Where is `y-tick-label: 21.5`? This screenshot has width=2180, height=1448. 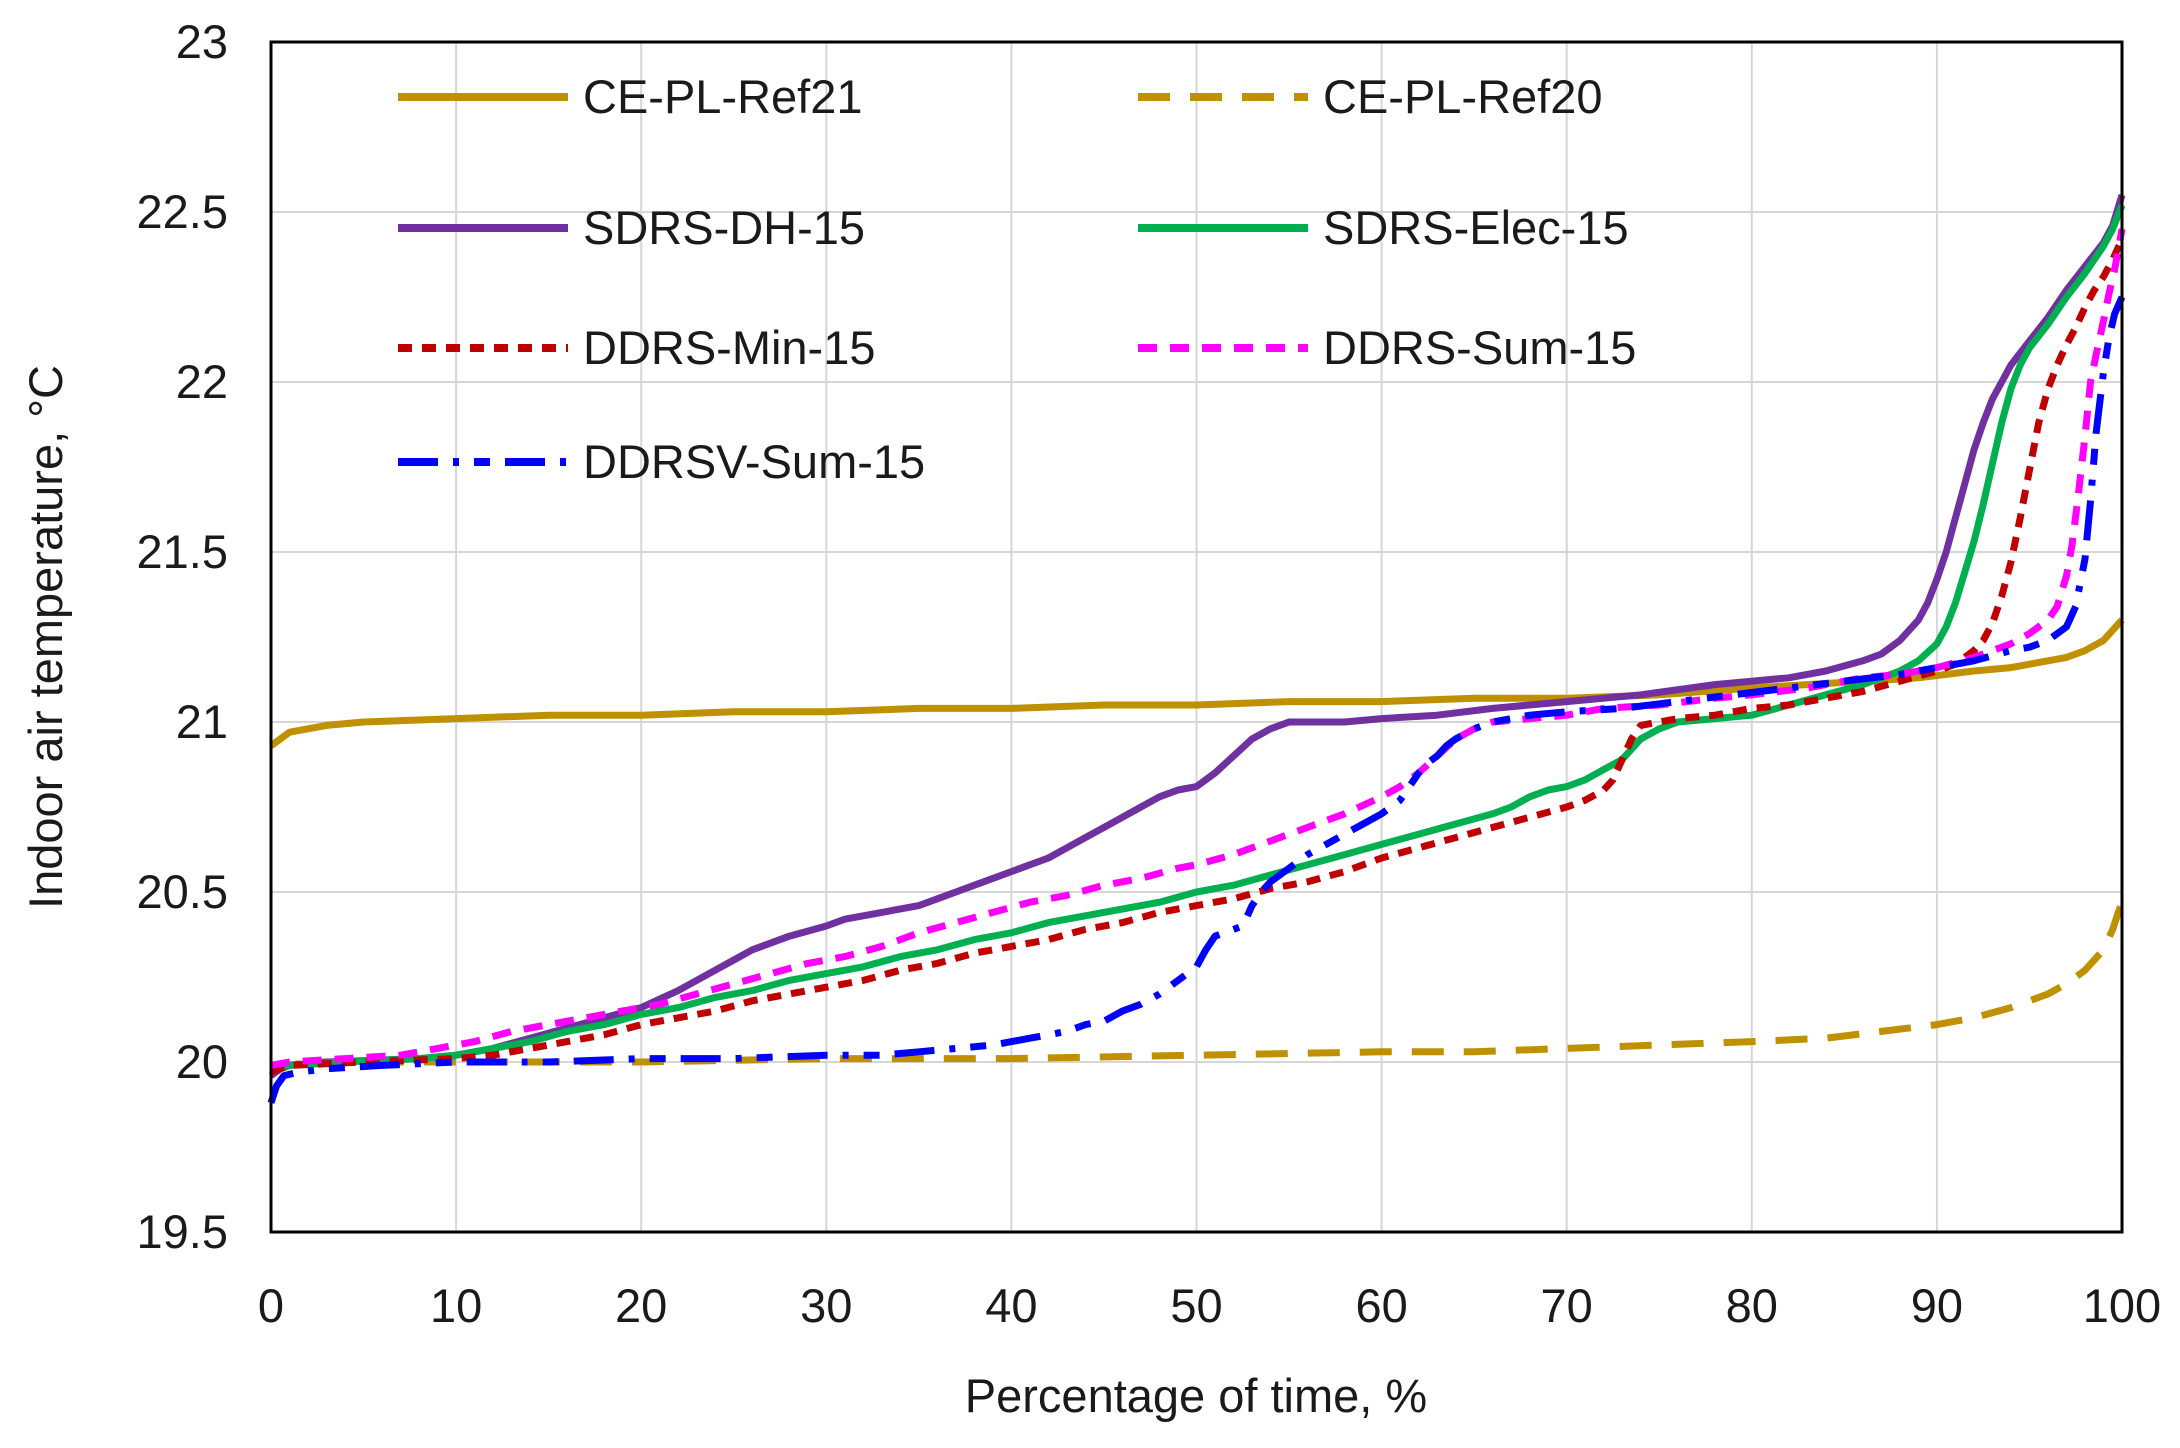 y-tick-label: 21.5 is located at coordinates (182, 551).